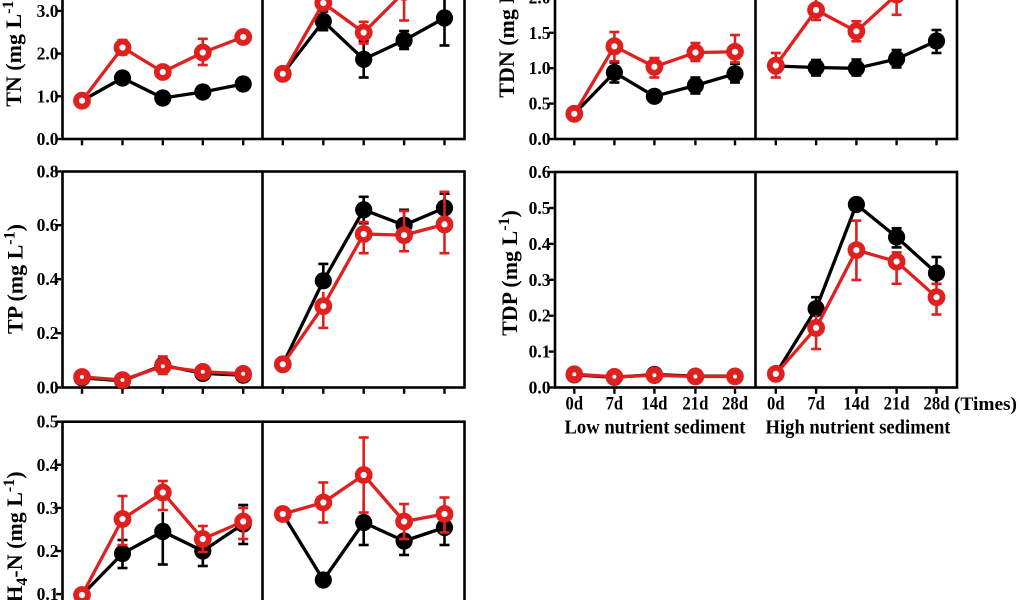 Image resolution: width=1024 pixels, height=600 pixels. I want to click on svg-text: 3.0, so click(48, 11).